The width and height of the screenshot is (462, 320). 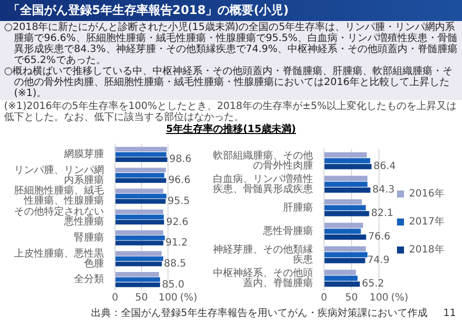 I want to click on y-tick-label: 上皮性腫瘍、悪性黒色腫, so click(x=59, y=258).